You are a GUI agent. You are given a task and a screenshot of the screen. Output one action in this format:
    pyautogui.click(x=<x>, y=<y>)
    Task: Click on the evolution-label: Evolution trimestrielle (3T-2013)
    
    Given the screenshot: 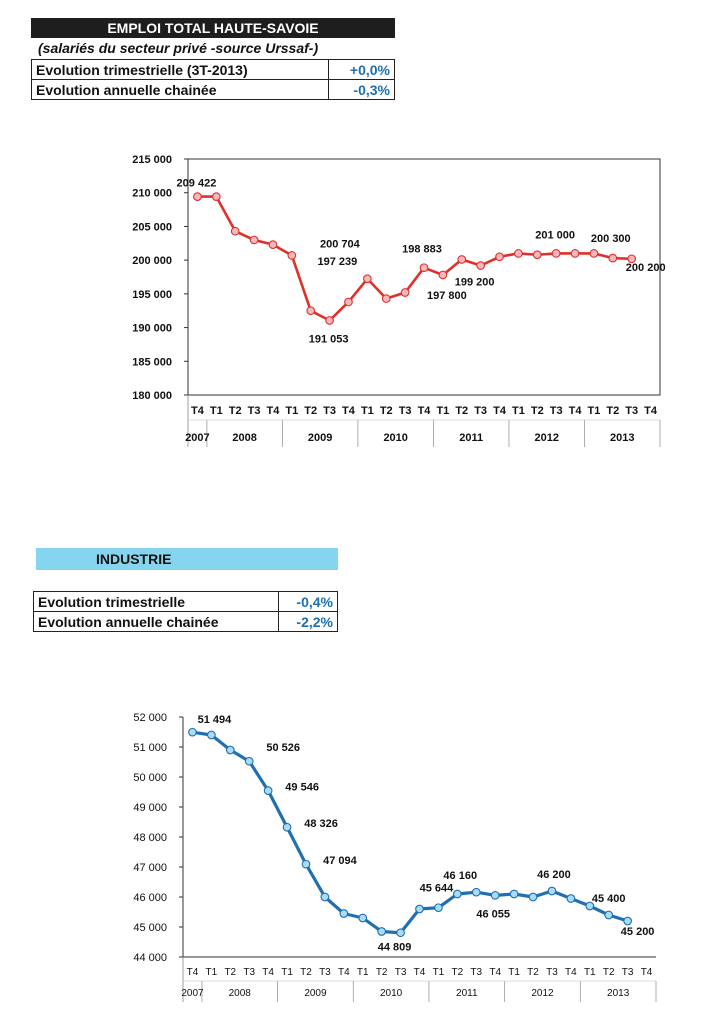 What is the action you would take?
    pyautogui.click(x=180, y=69)
    